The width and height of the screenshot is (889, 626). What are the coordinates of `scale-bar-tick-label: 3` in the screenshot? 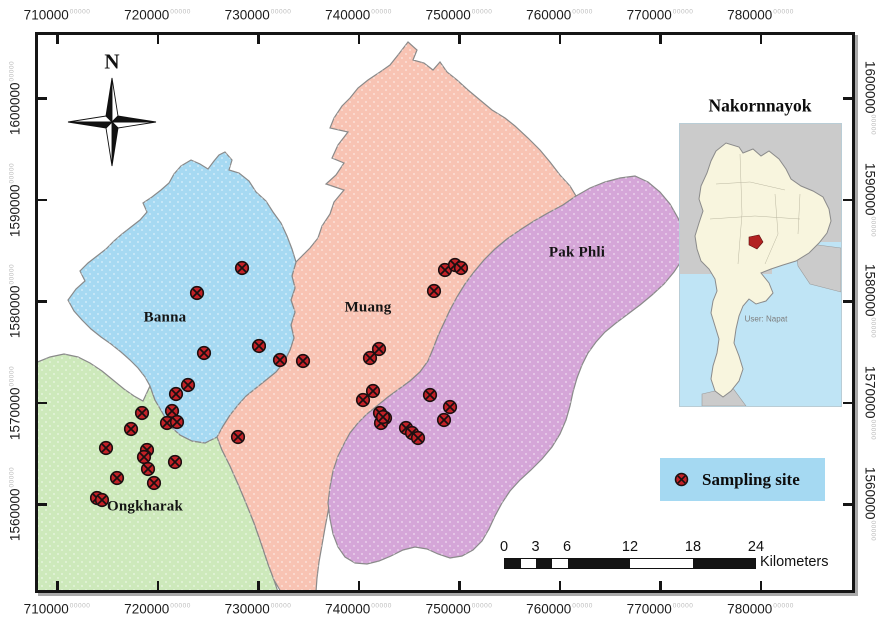 It's located at (535, 547).